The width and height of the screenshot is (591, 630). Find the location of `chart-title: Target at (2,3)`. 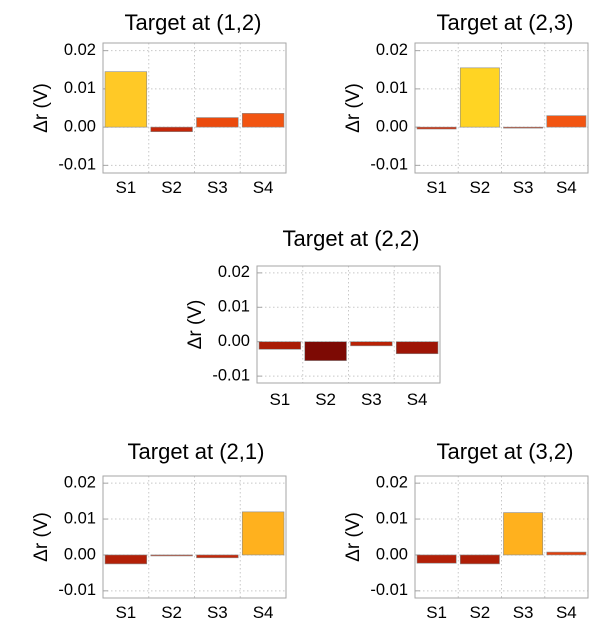

chart-title: Target at (2,3) is located at coordinates (505, 22).